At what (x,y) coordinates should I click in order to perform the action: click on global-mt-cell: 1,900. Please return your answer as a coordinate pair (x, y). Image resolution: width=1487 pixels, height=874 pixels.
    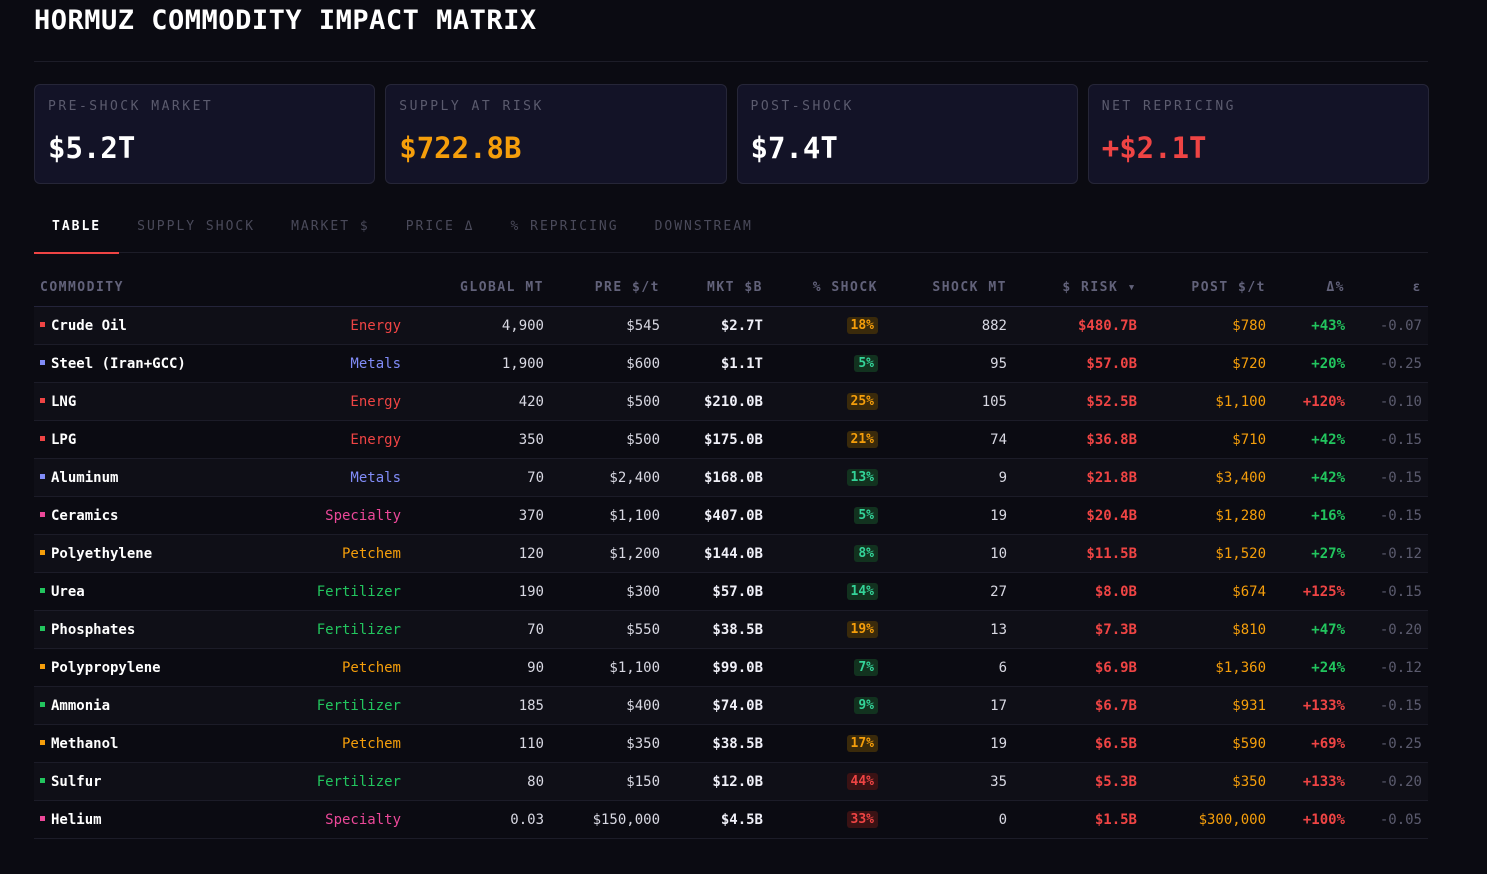
    Looking at the image, I should click on (478, 363).